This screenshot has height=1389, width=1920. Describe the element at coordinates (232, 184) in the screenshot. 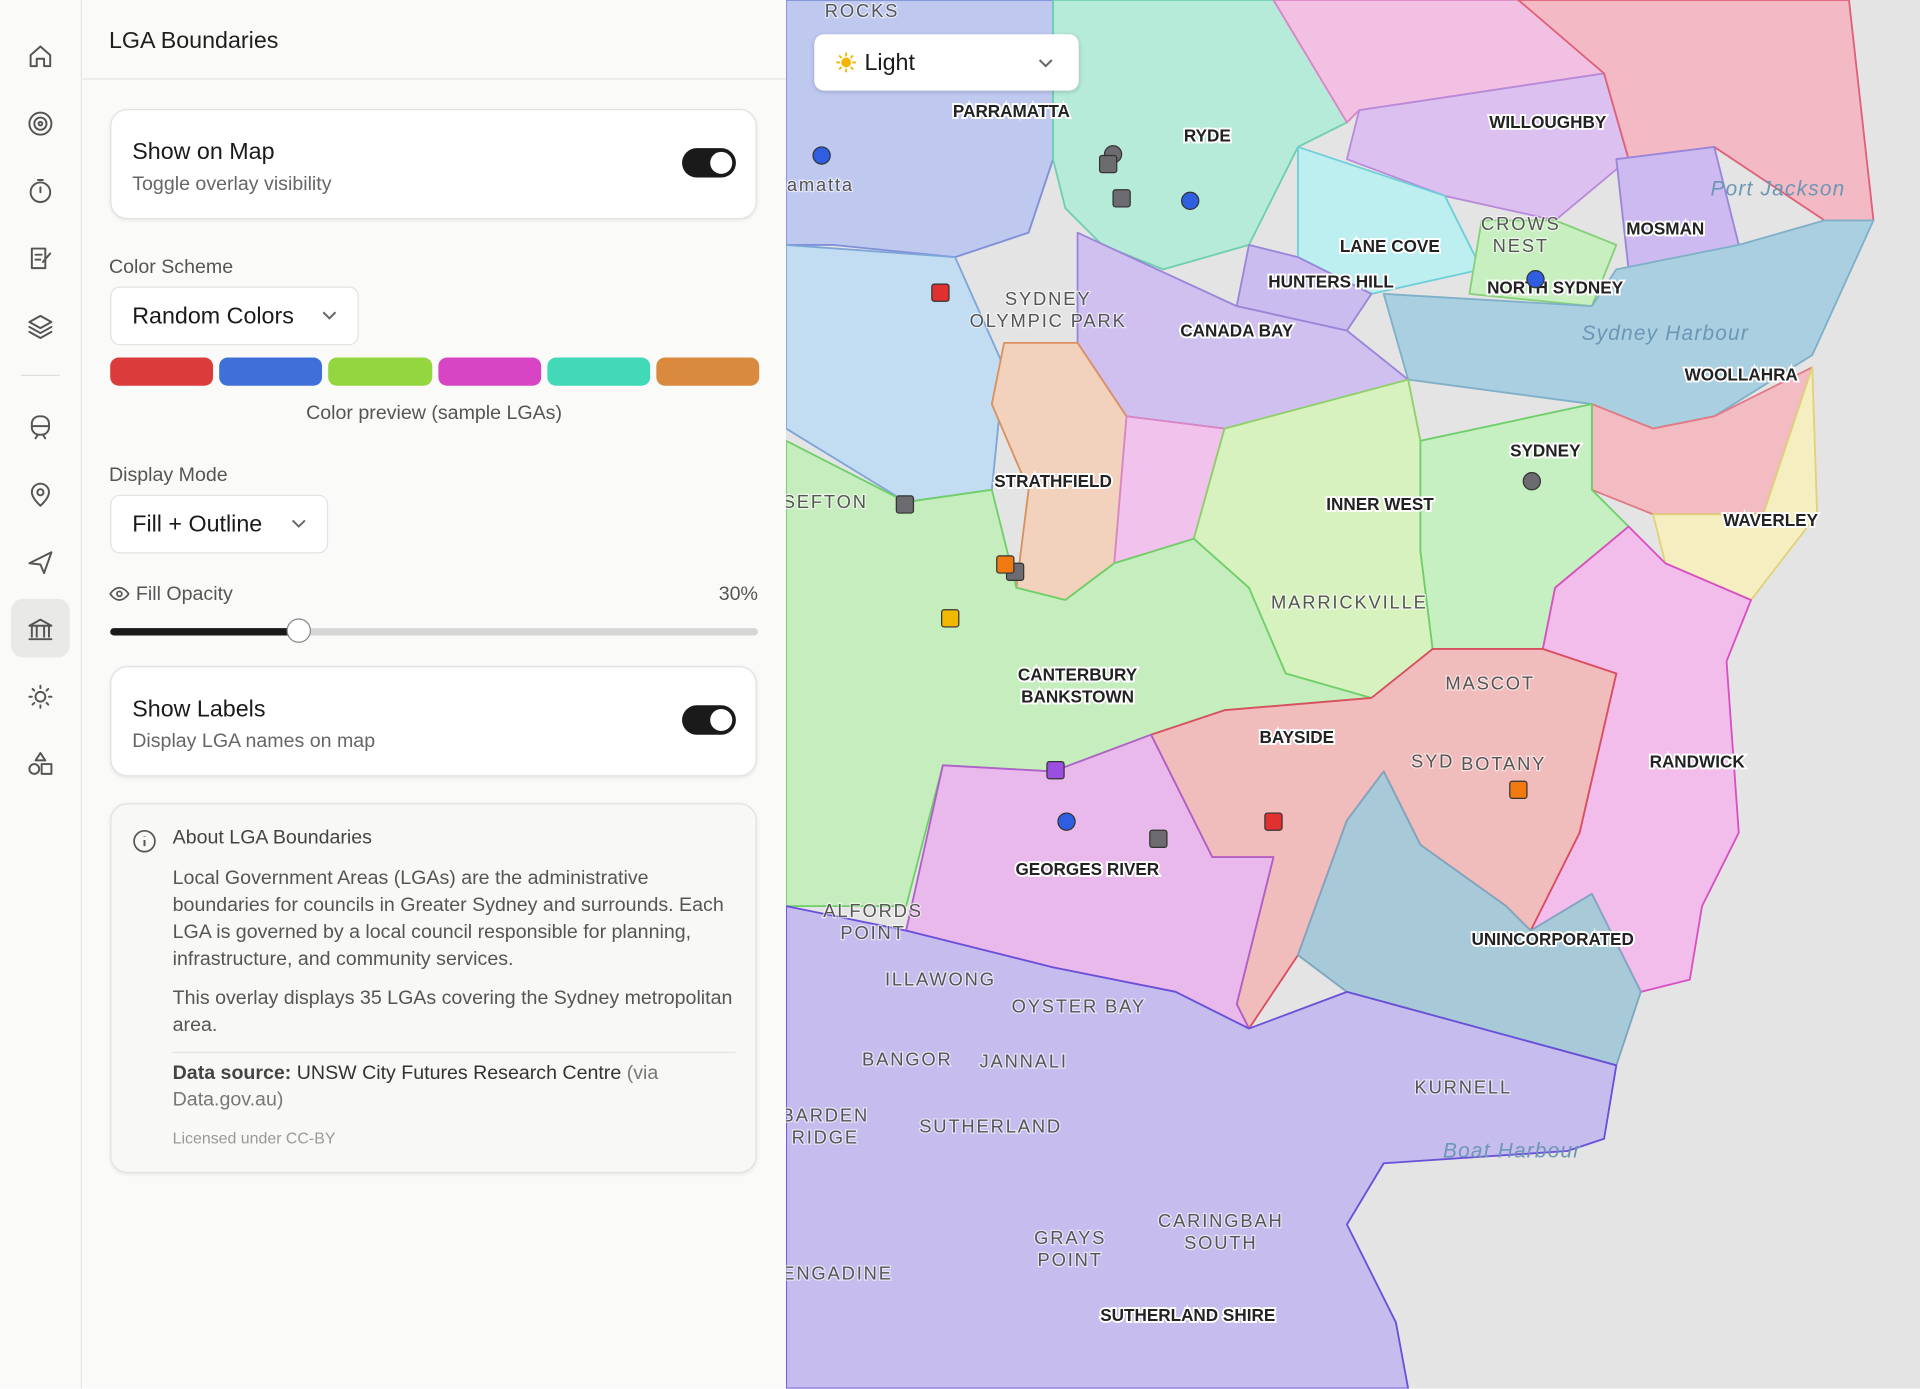

I see `card-subtitle: Toggle overlay visibility` at that location.